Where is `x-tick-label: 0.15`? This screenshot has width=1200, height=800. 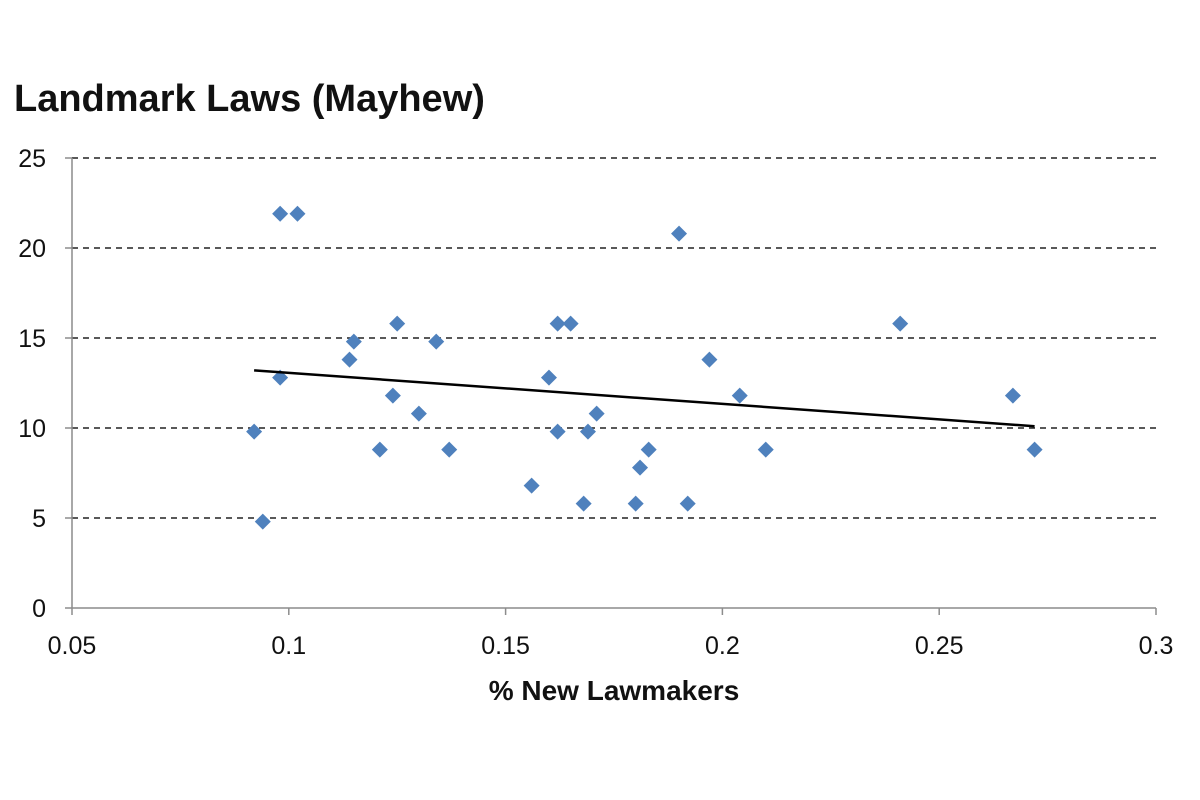 x-tick-label: 0.15 is located at coordinates (505, 646).